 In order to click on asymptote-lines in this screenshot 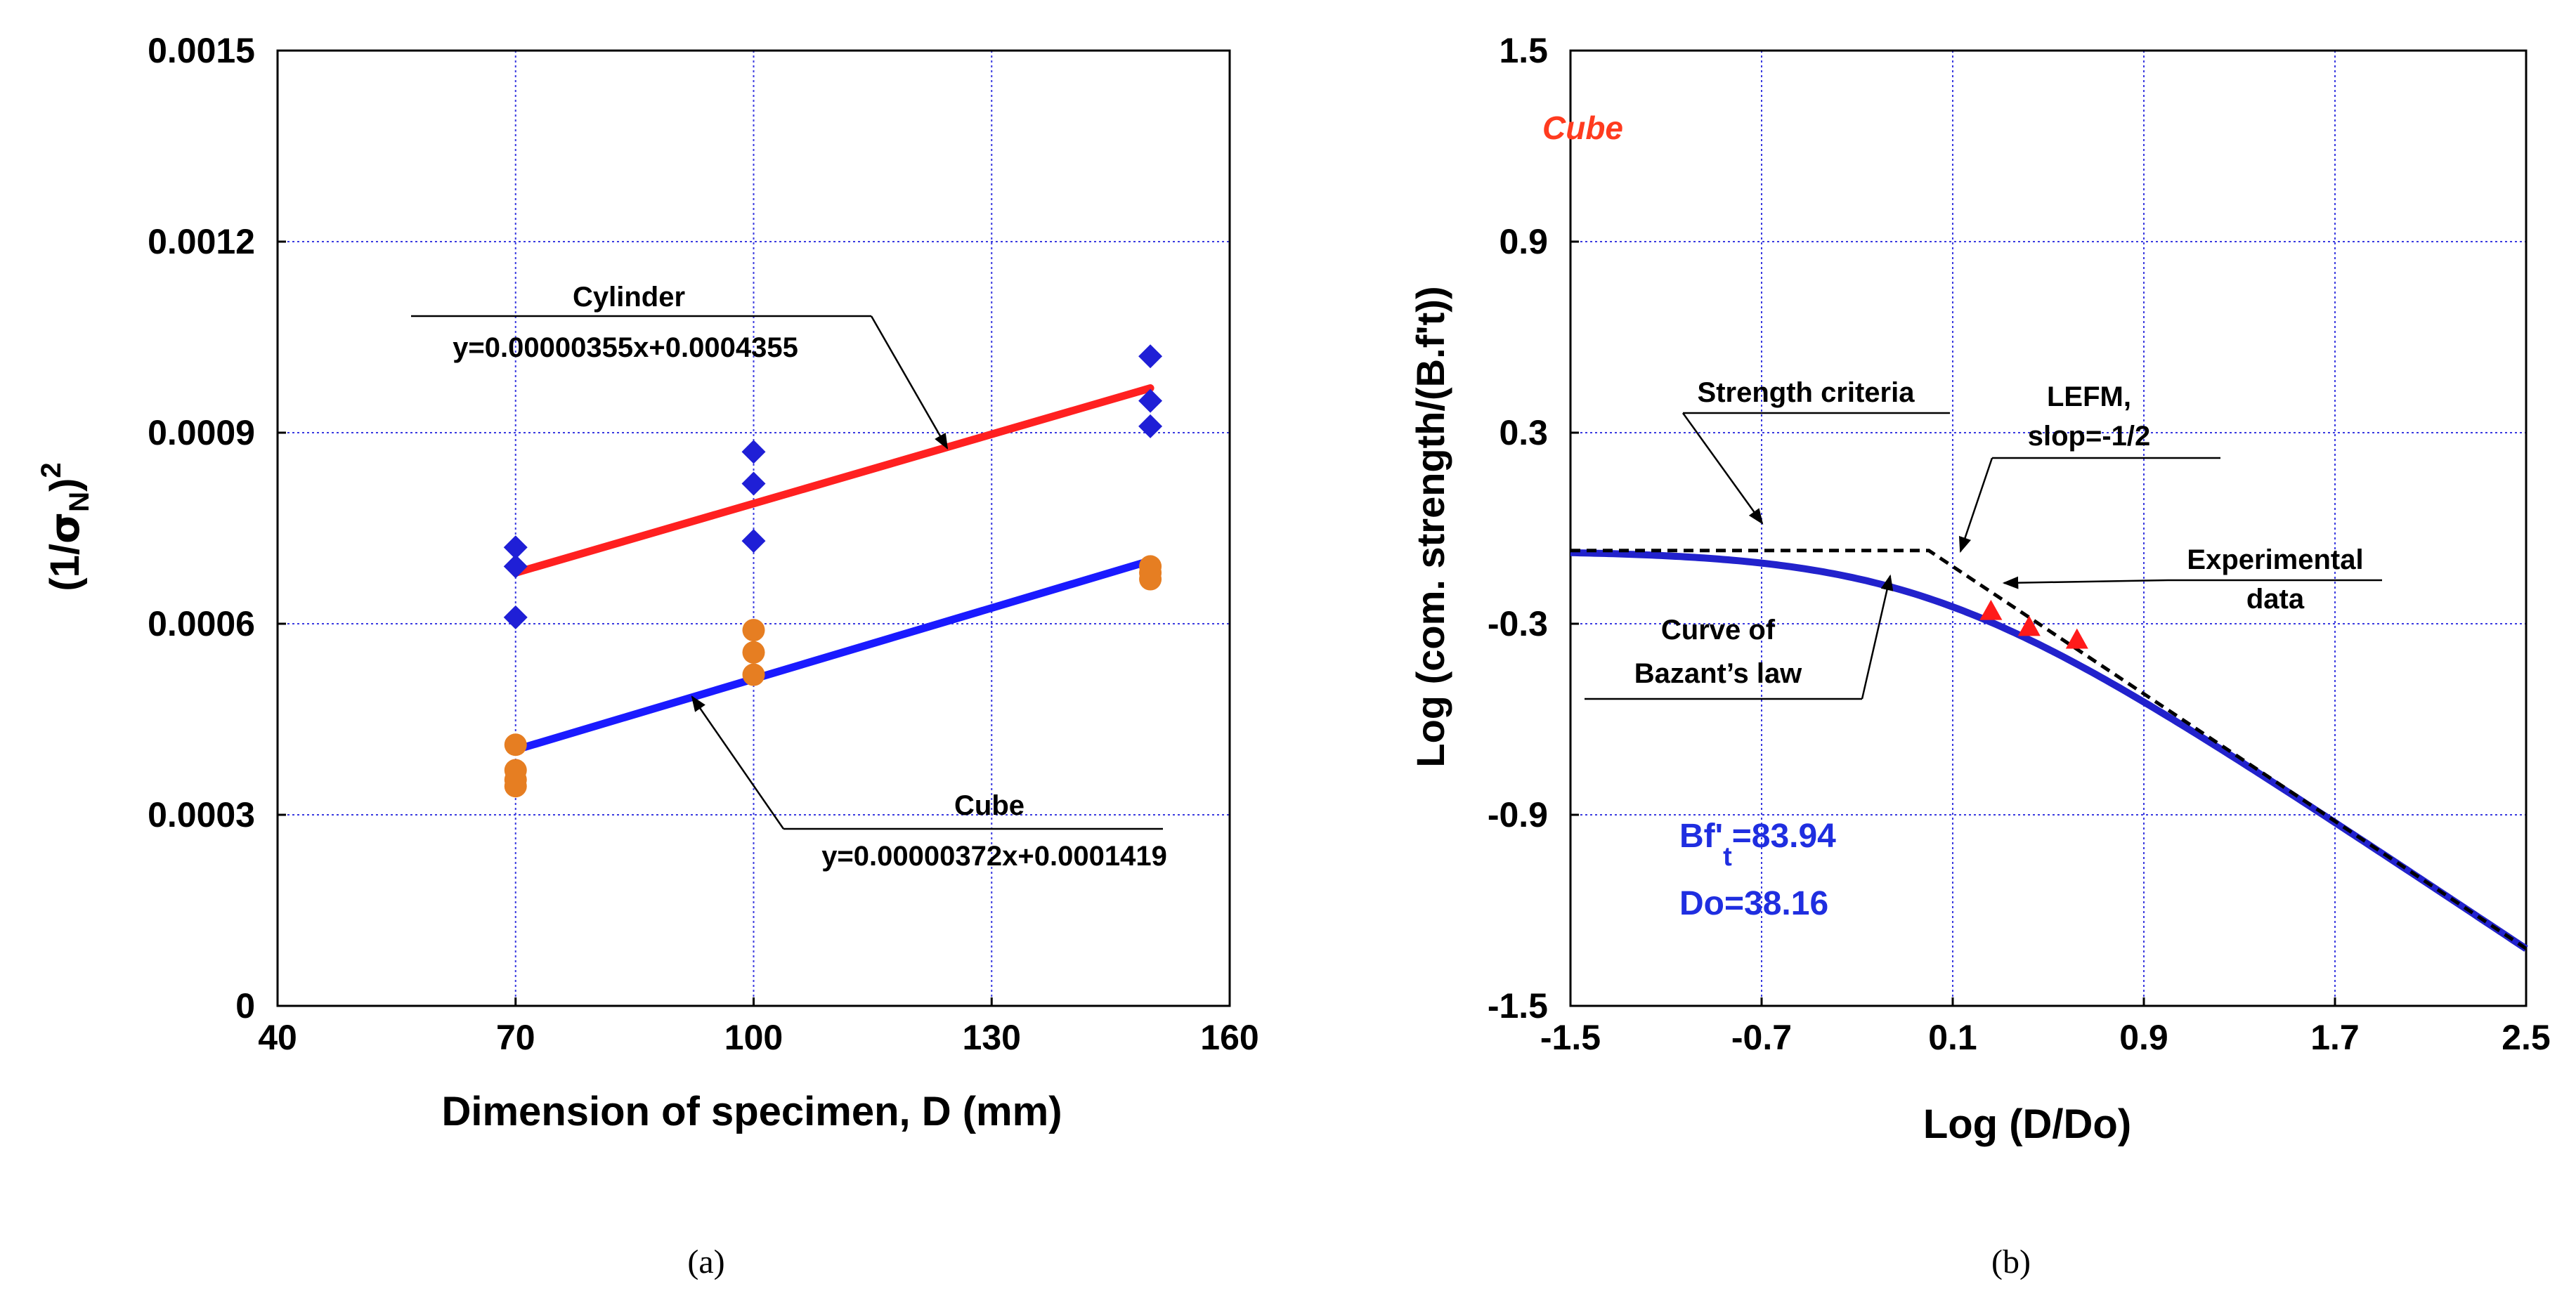, I will do `click(2049, 749)`.